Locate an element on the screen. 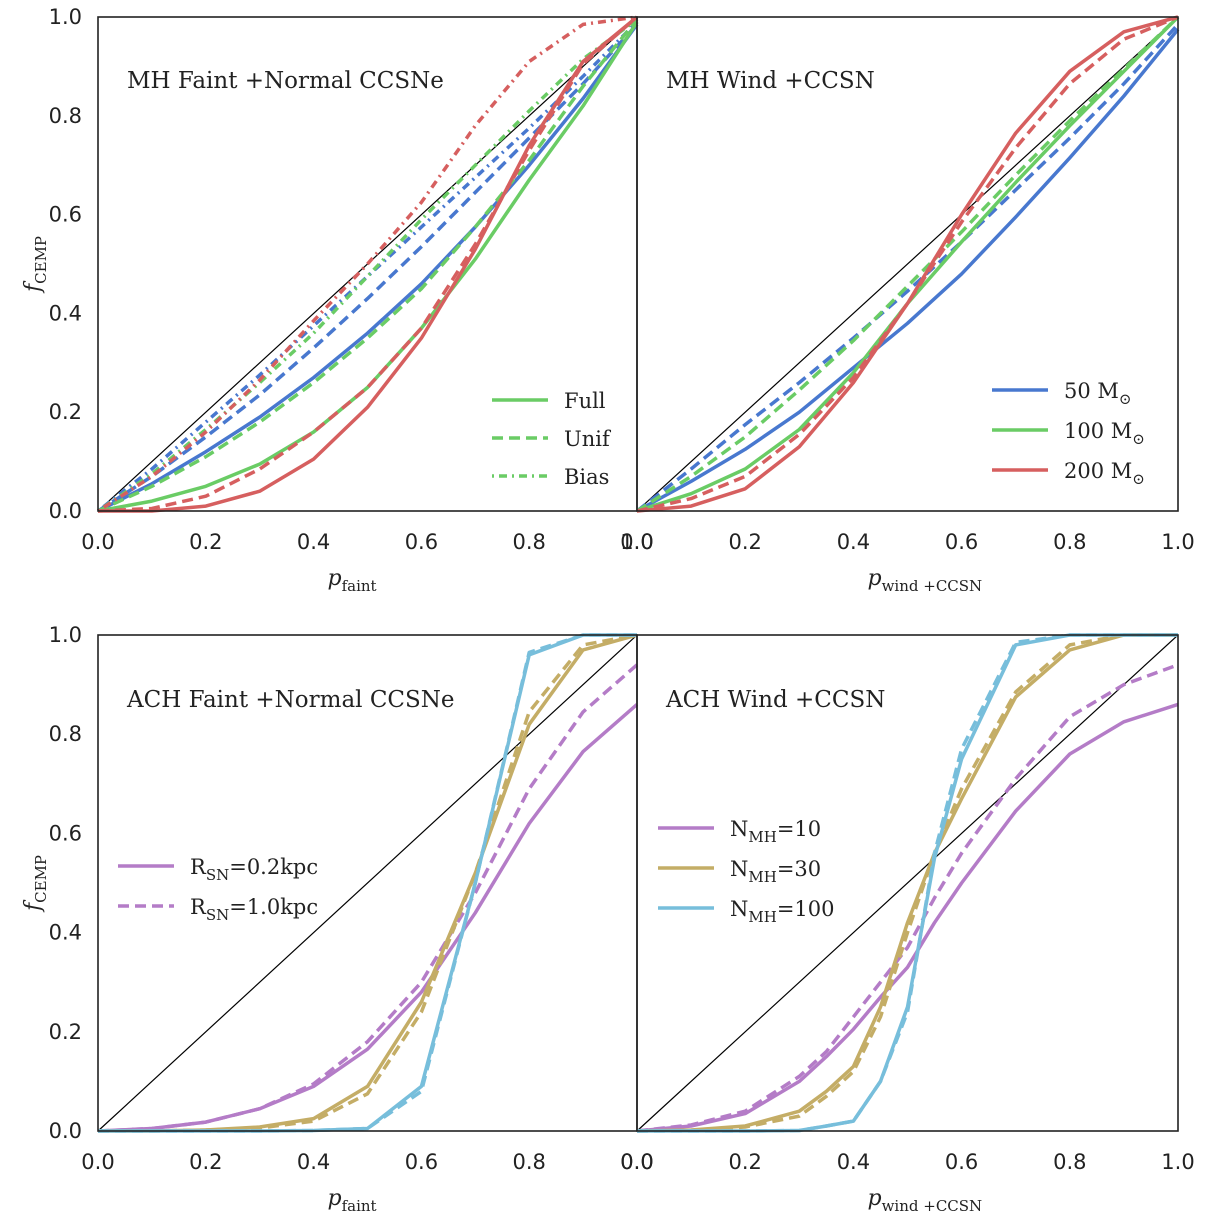  legend-entry: Full is located at coordinates (585, 401).